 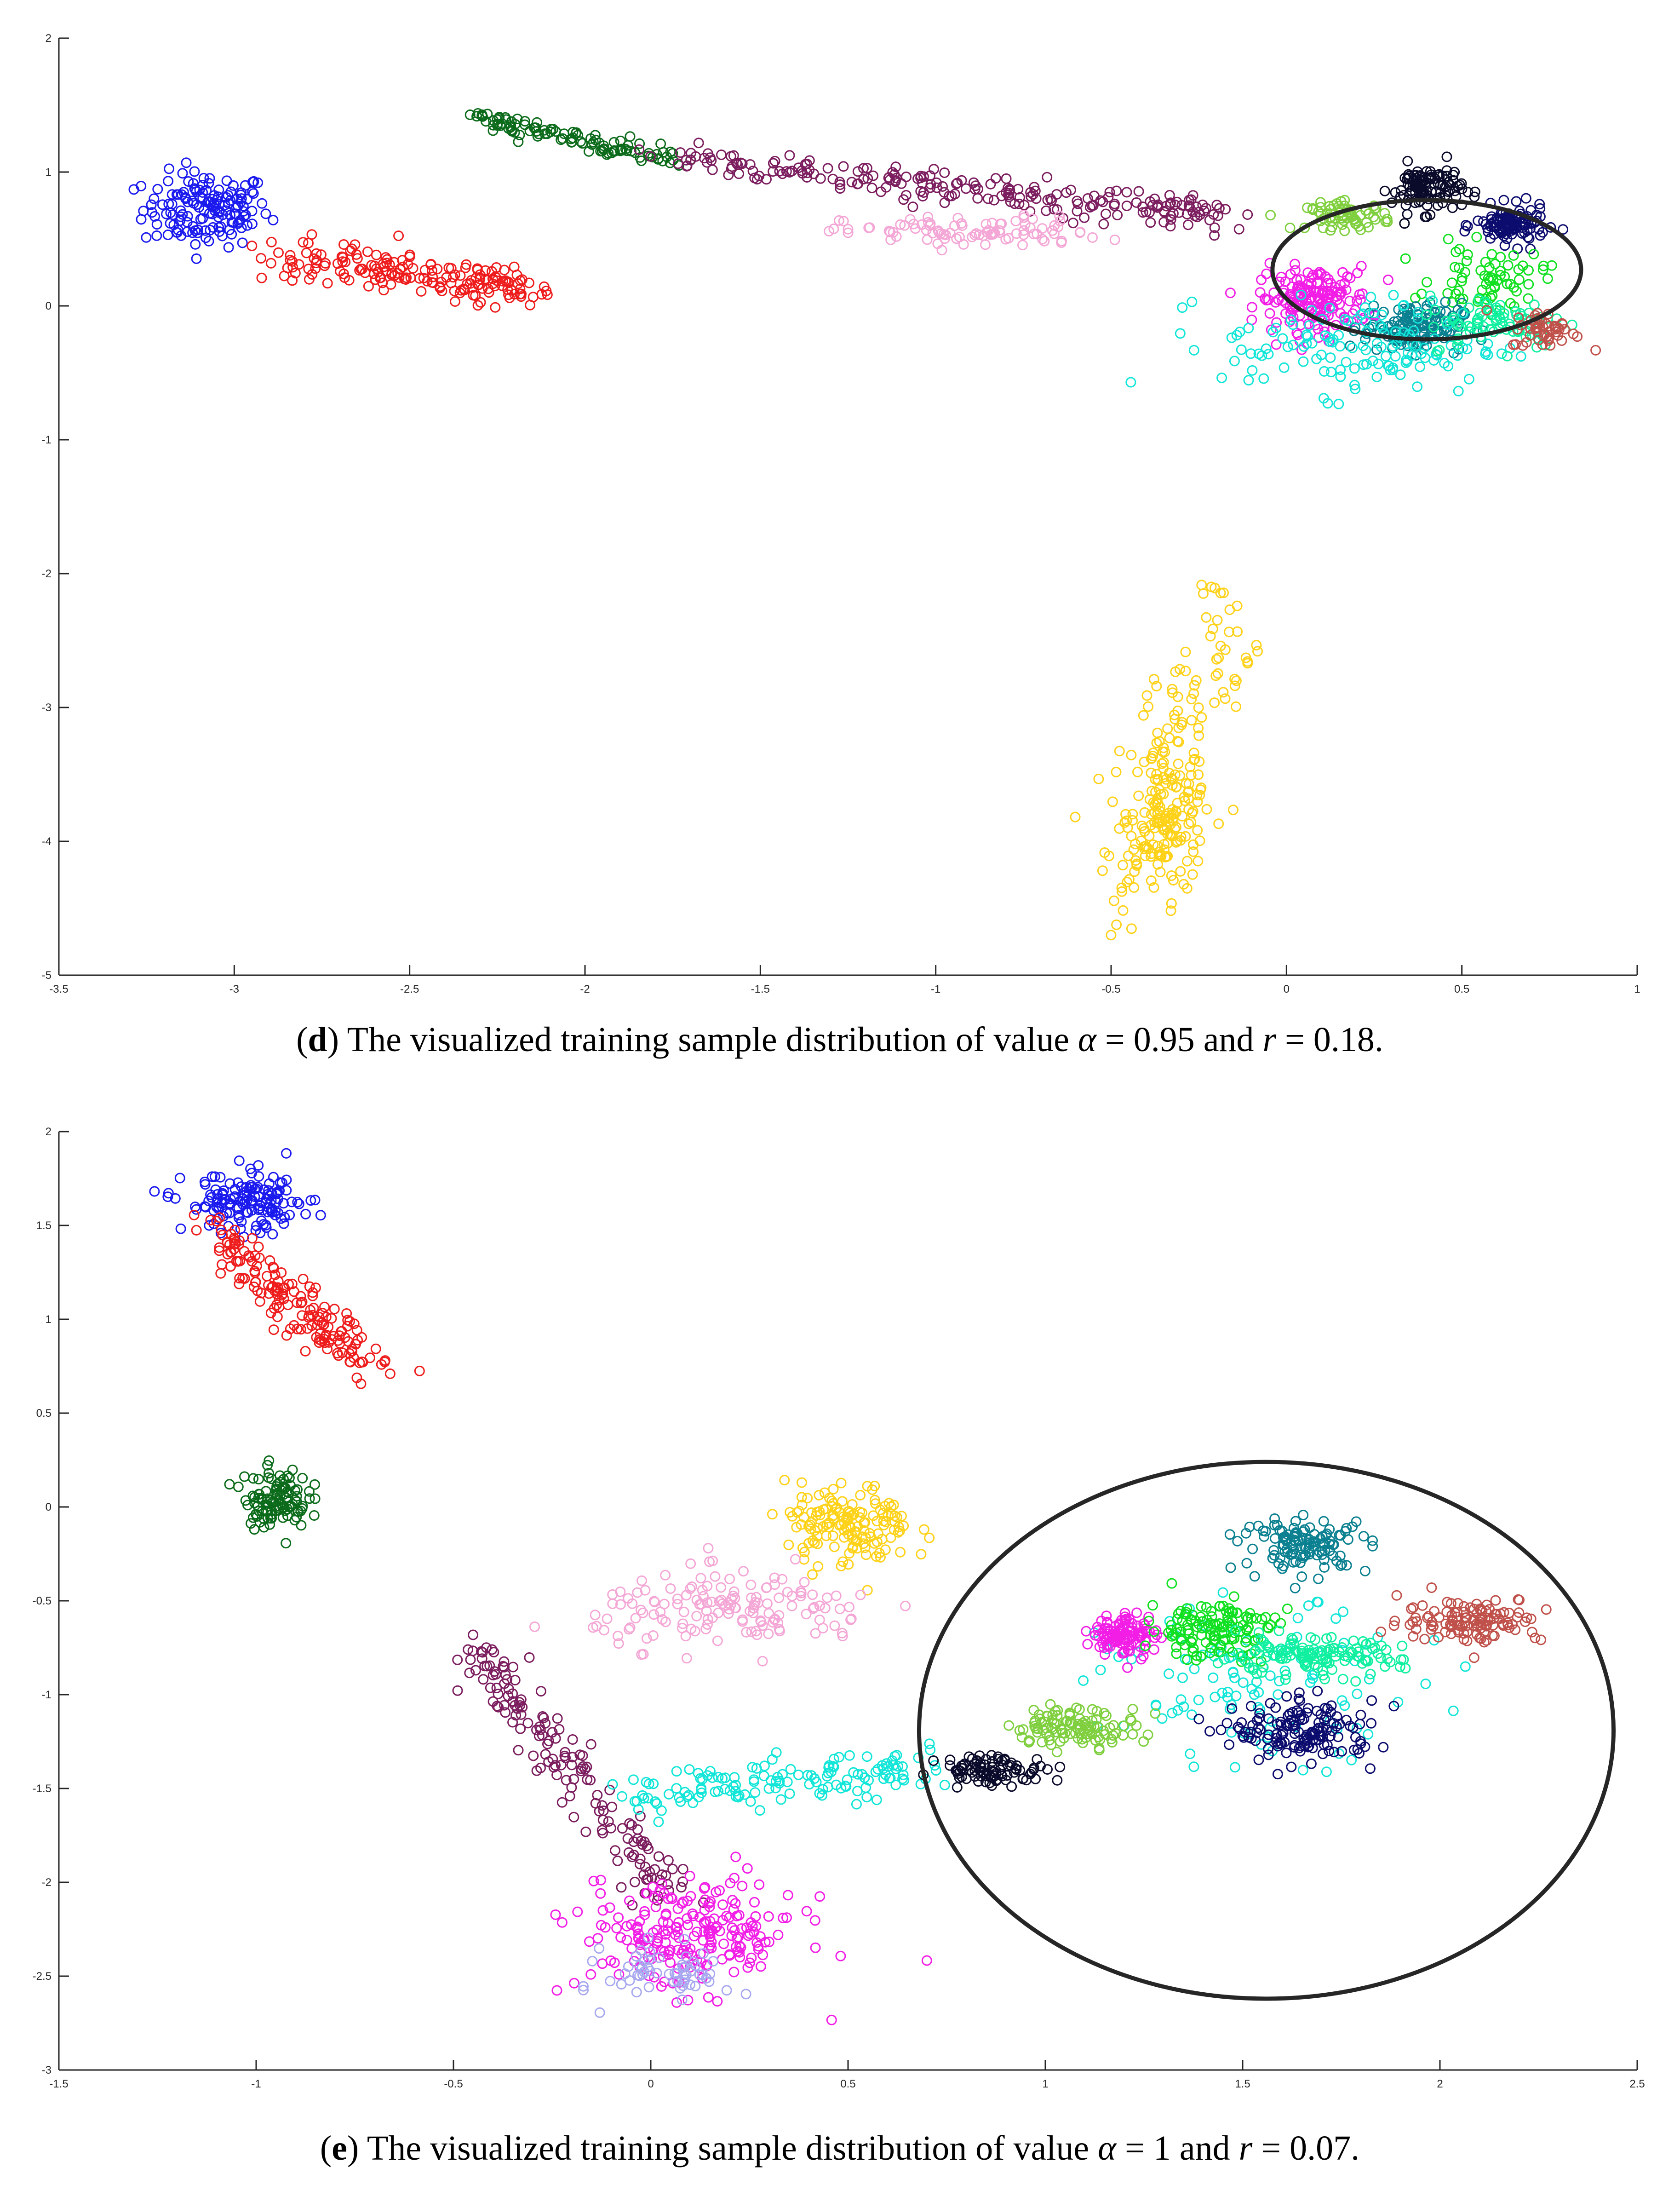 I want to click on panel-d-point-teal, so click(x=1409, y=329).